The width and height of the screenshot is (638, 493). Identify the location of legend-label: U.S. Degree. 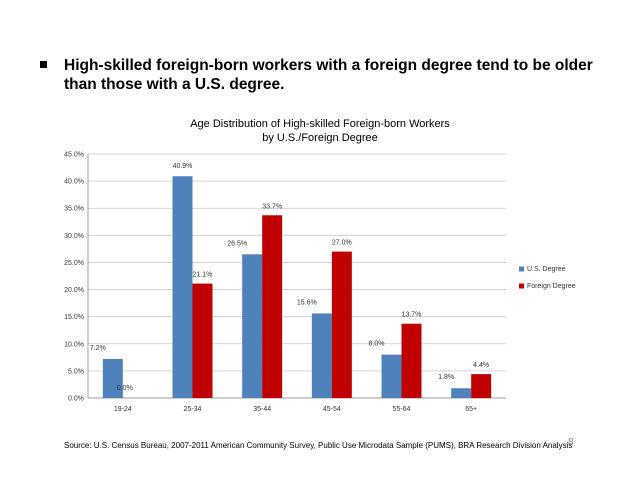
(546, 269).